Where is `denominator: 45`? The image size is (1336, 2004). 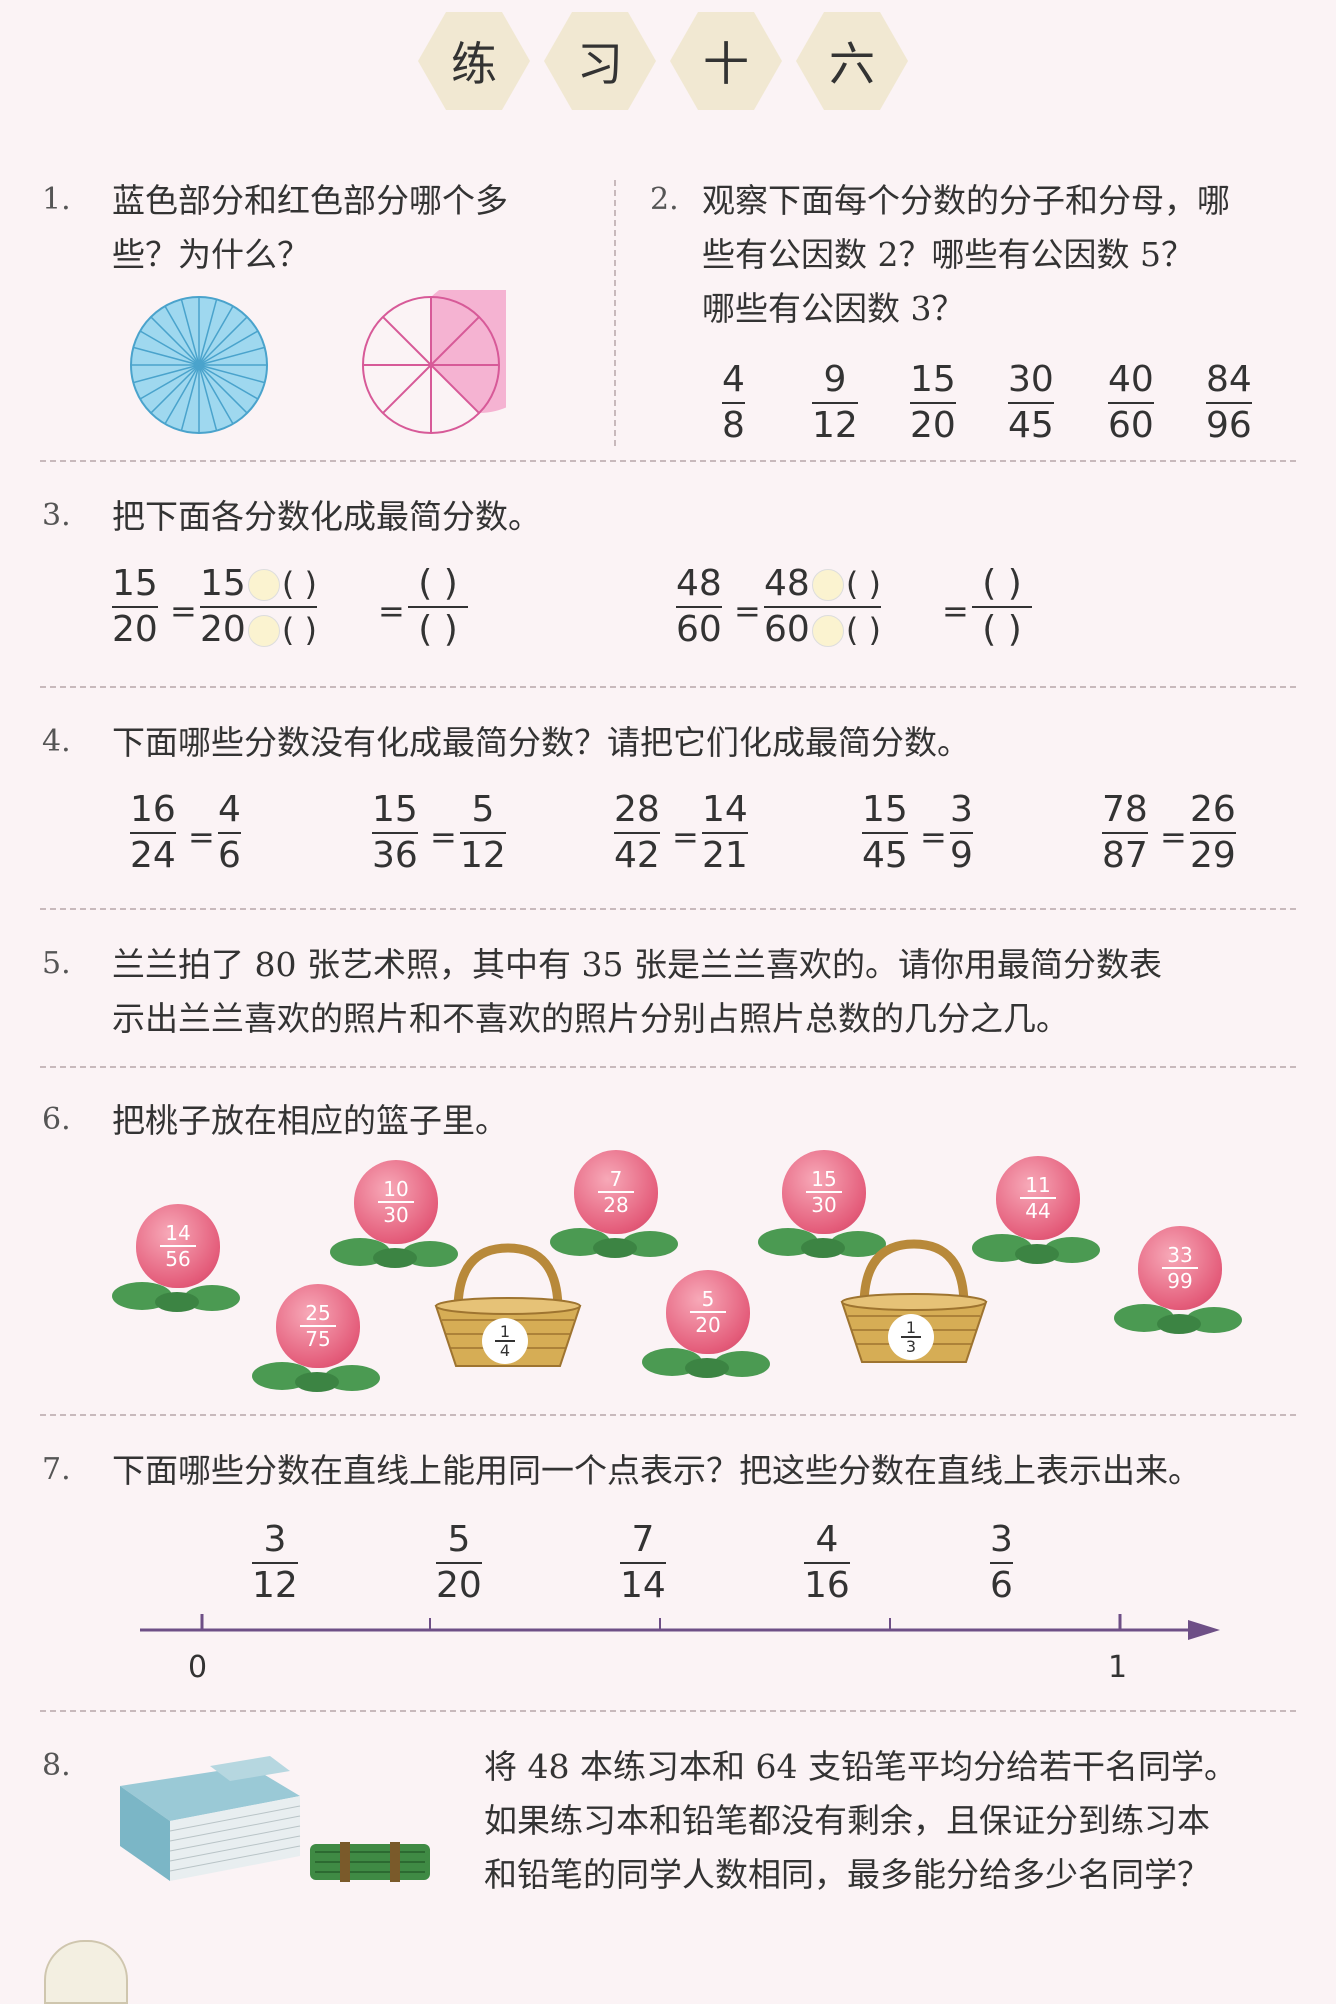
denominator: 45 is located at coordinates (1031, 425).